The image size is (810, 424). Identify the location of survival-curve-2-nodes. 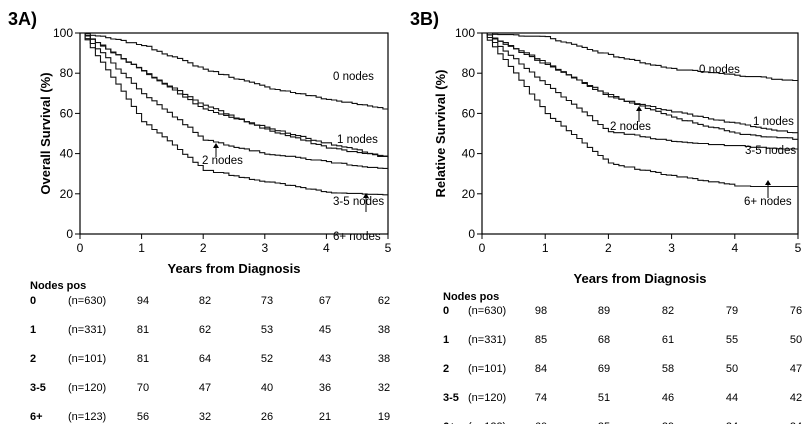
(234, 95).